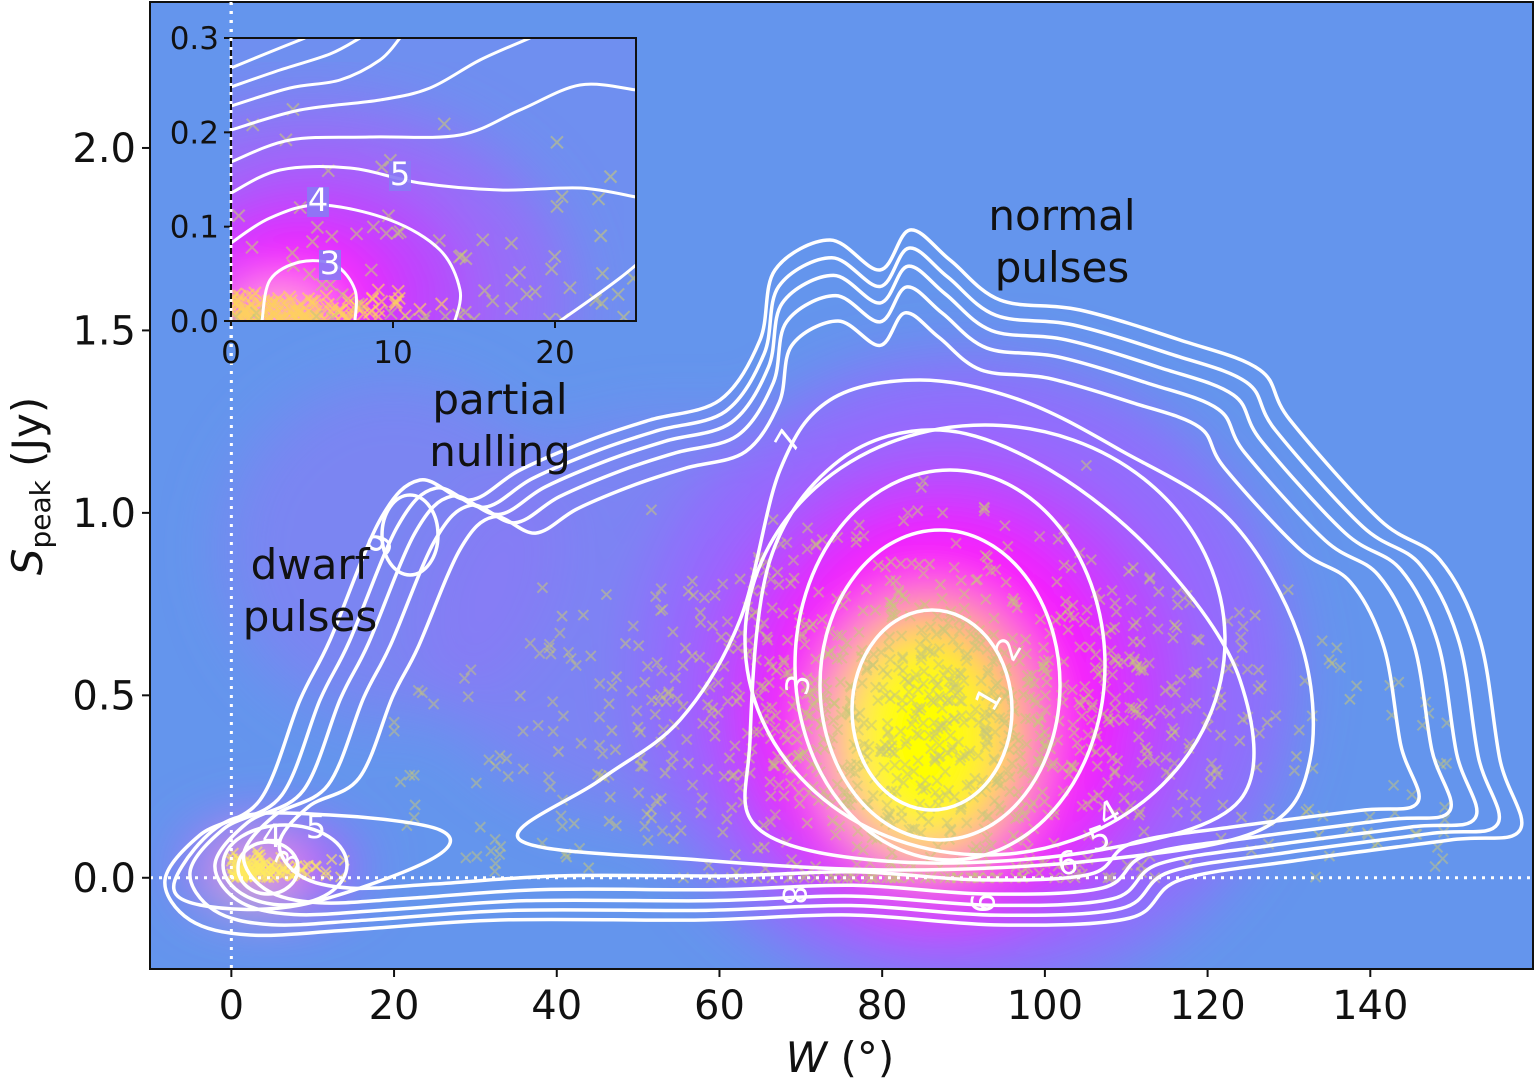 The height and width of the screenshot is (1082, 1536). Describe the element at coordinates (556, 1006) in the screenshot. I see `x-tick-label: 40` at that location.